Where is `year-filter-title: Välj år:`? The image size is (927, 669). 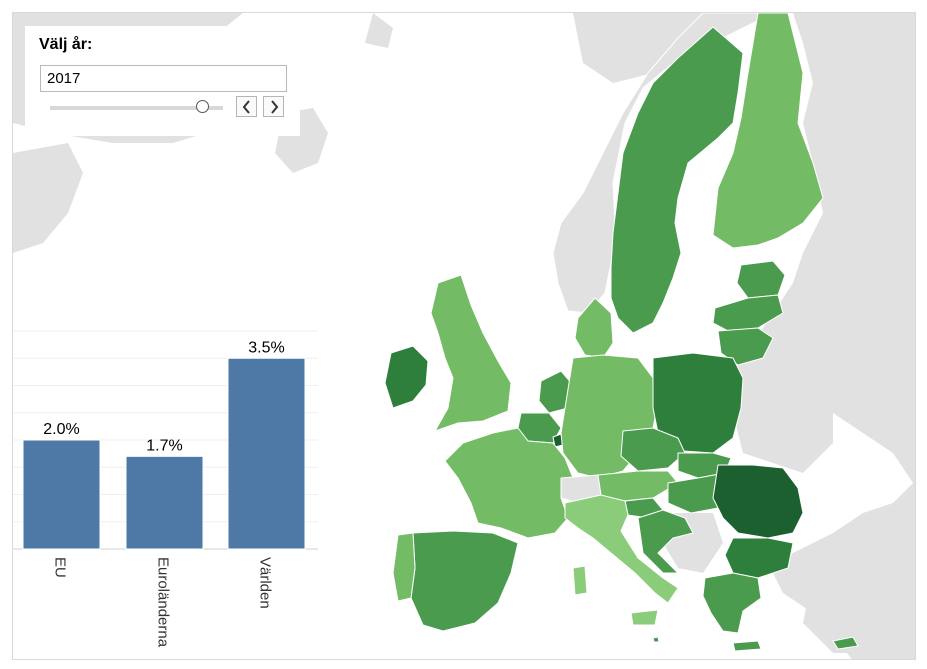 year-filter-title: Välj år: is located at coordinates (66, 44).